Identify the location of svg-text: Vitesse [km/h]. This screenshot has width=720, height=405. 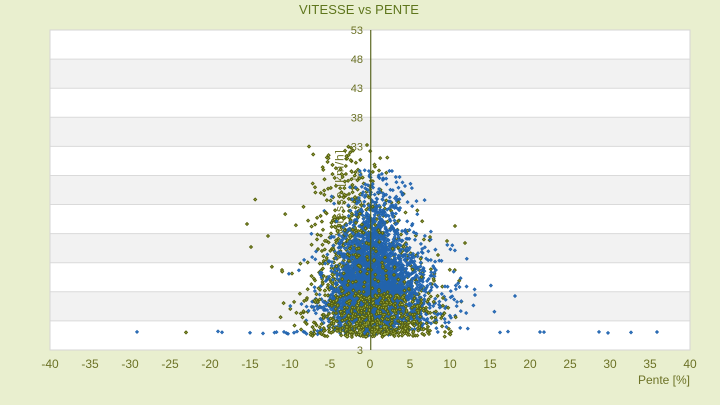
(340, 192).